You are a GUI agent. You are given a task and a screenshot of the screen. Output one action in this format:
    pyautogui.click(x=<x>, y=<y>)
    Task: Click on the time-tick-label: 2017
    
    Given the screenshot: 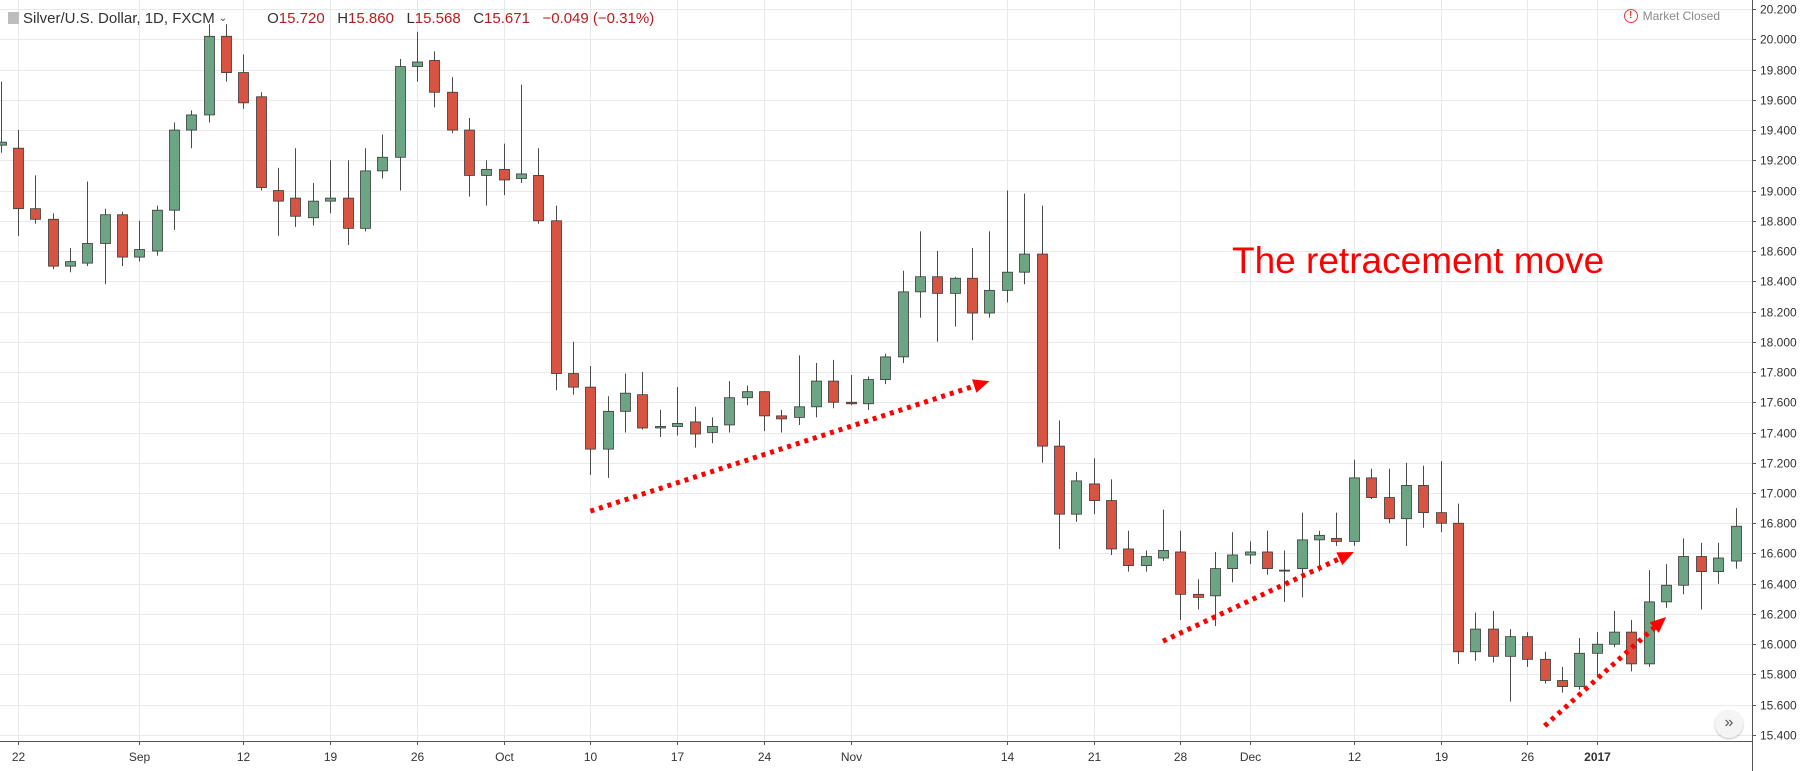 What is the action you would take?
    pyautogui.click(x=1597, y=757)
    